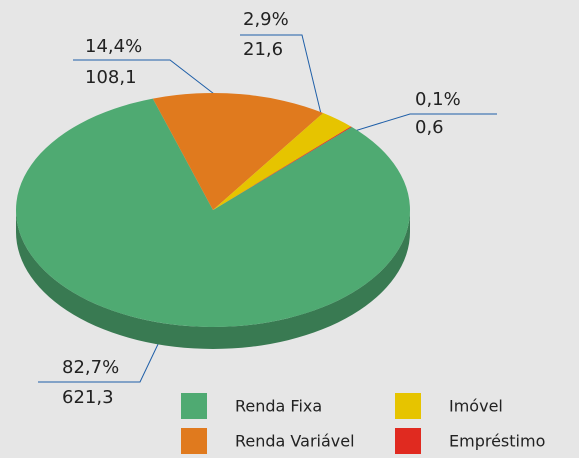  Describe the element at coordinates (438, 99) in the screenshot. I see `data-label: 0,1%` at that location.